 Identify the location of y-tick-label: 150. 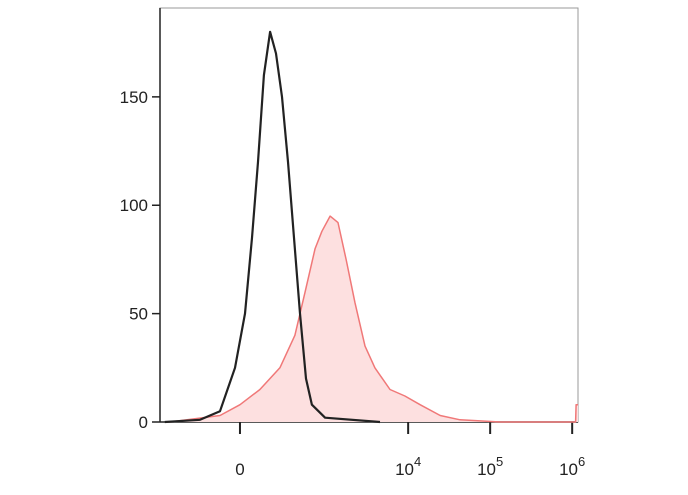
(134, 97).